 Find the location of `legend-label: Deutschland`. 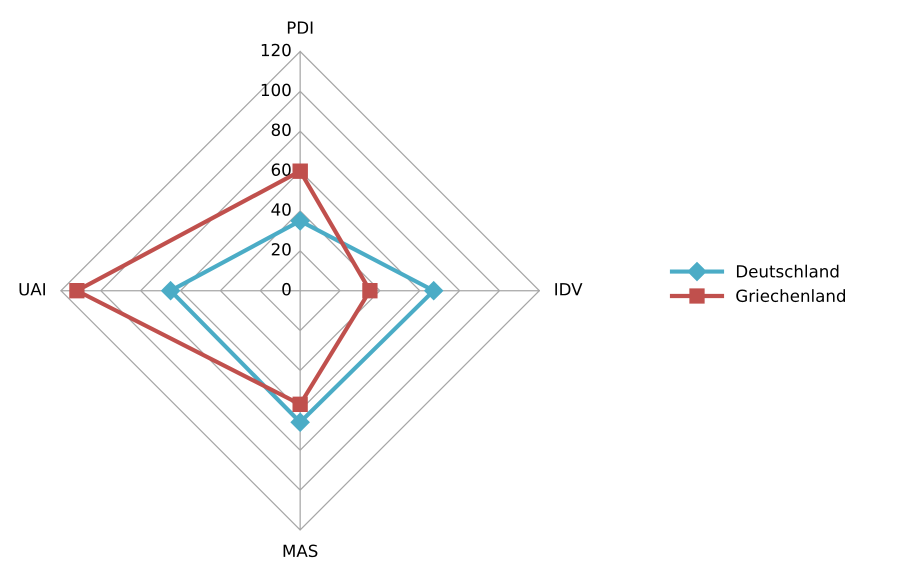

legend-label: Deutschland is located at coordinates (787, 271).